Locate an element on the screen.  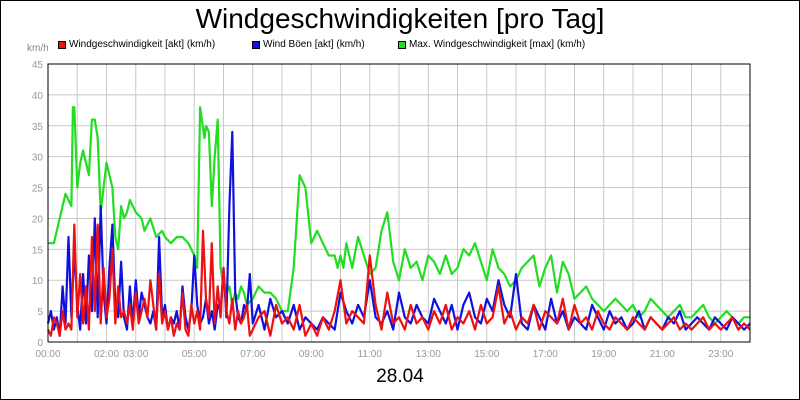
y-unit-label: km/h is located at coordinates (38, 48).